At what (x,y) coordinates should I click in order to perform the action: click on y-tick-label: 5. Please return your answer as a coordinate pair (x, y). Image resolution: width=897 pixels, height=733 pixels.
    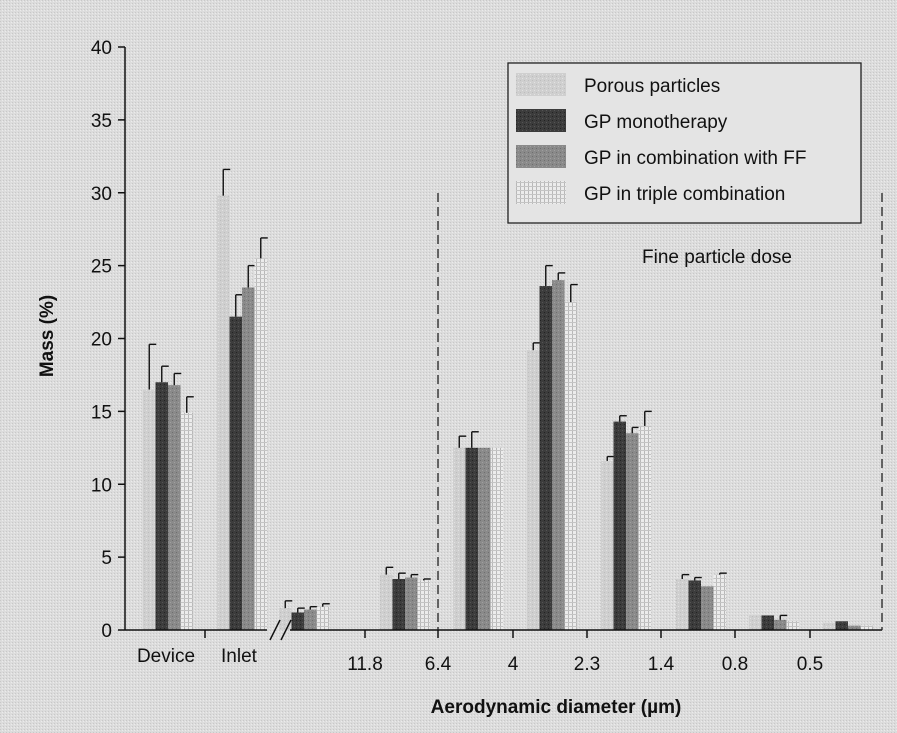
    Looking at the image, I should click on (106, 558).